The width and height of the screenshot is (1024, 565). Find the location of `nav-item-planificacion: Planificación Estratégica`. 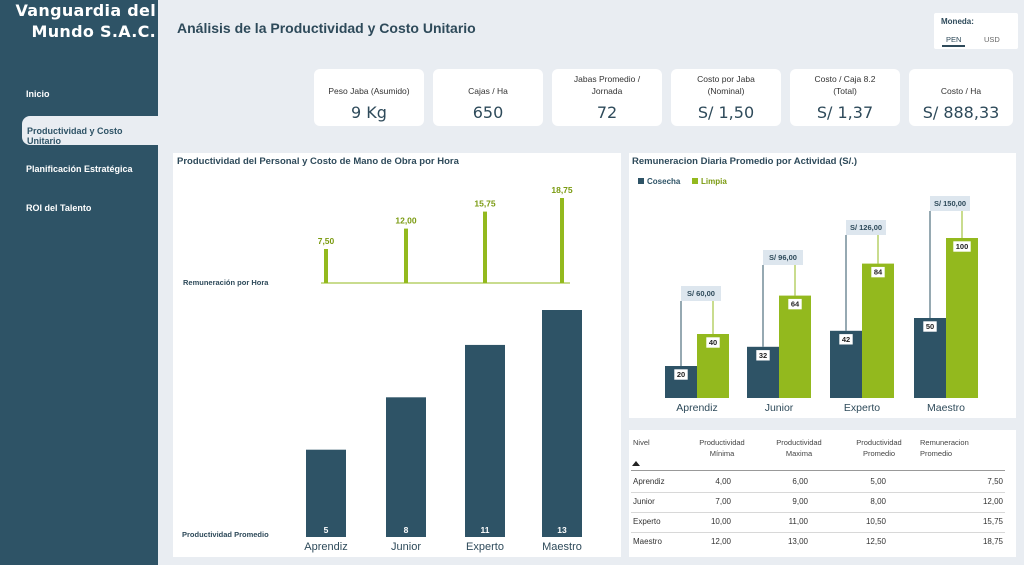

nav-item-planificacion: Planificación Estratégica is located at coordinates (79, 169).